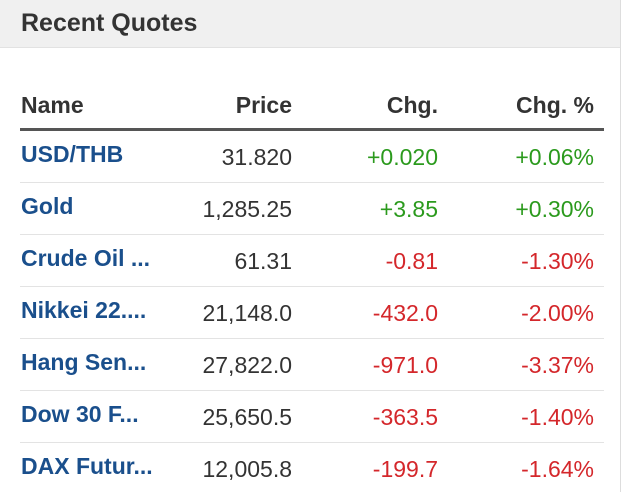 This screenshot has width=629, height=492. I want to click on quote-row-hang-seng: Hang Sen... 27,822.0 -971.0 -3.37%, so click(312, 364).